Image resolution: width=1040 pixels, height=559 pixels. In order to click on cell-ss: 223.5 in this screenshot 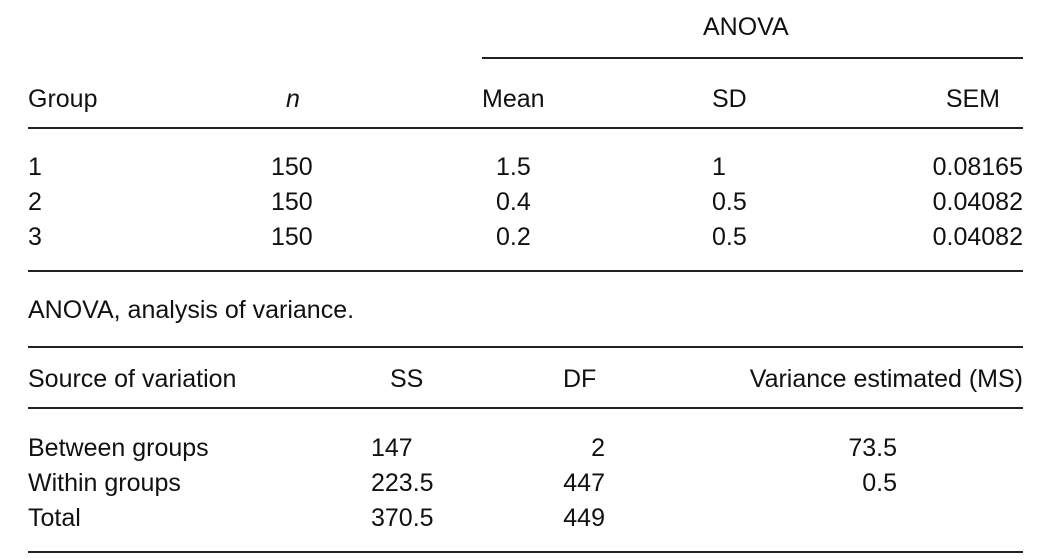, I will do `click(402, 483)`.